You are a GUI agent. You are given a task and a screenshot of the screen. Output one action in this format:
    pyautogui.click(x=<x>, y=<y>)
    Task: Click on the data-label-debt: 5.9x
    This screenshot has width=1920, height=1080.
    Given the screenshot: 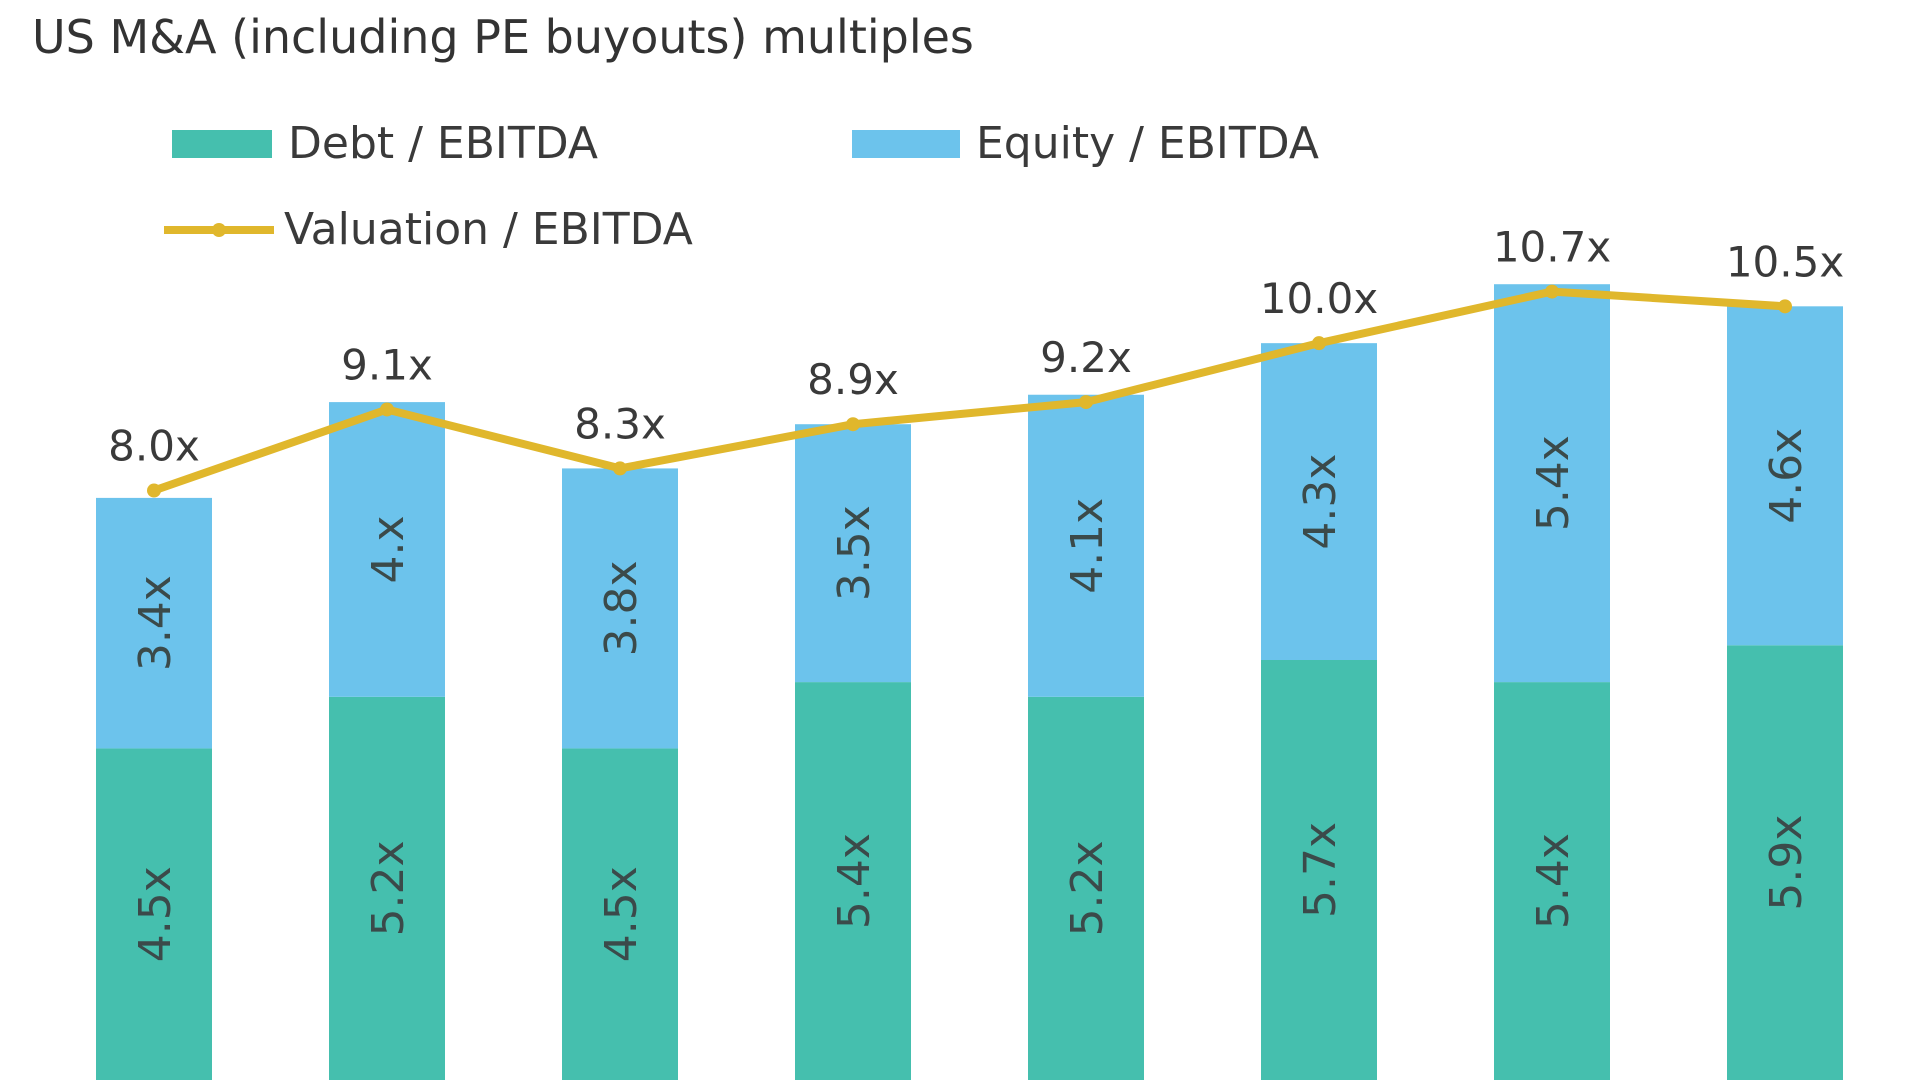 What is the action you would take?
    pyautogui.click(x=1786, y=863)
    